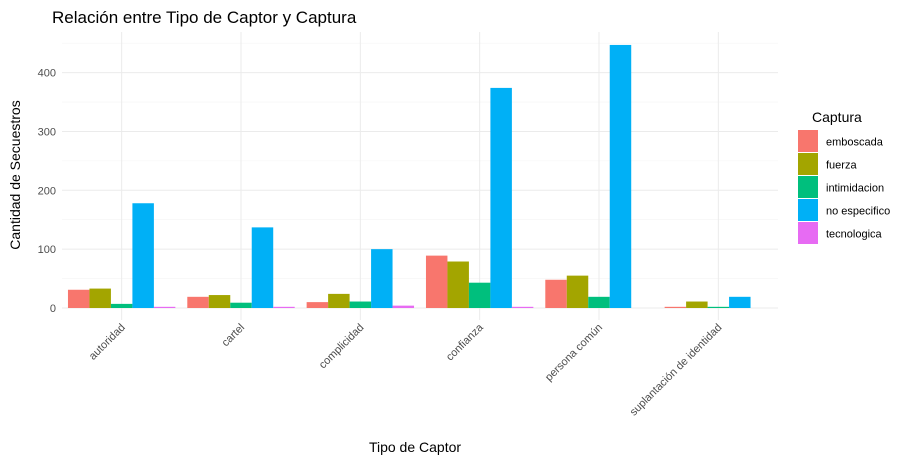  I want to click on y-axis-title: Cantidad de Secuestros, so click(15, 174).